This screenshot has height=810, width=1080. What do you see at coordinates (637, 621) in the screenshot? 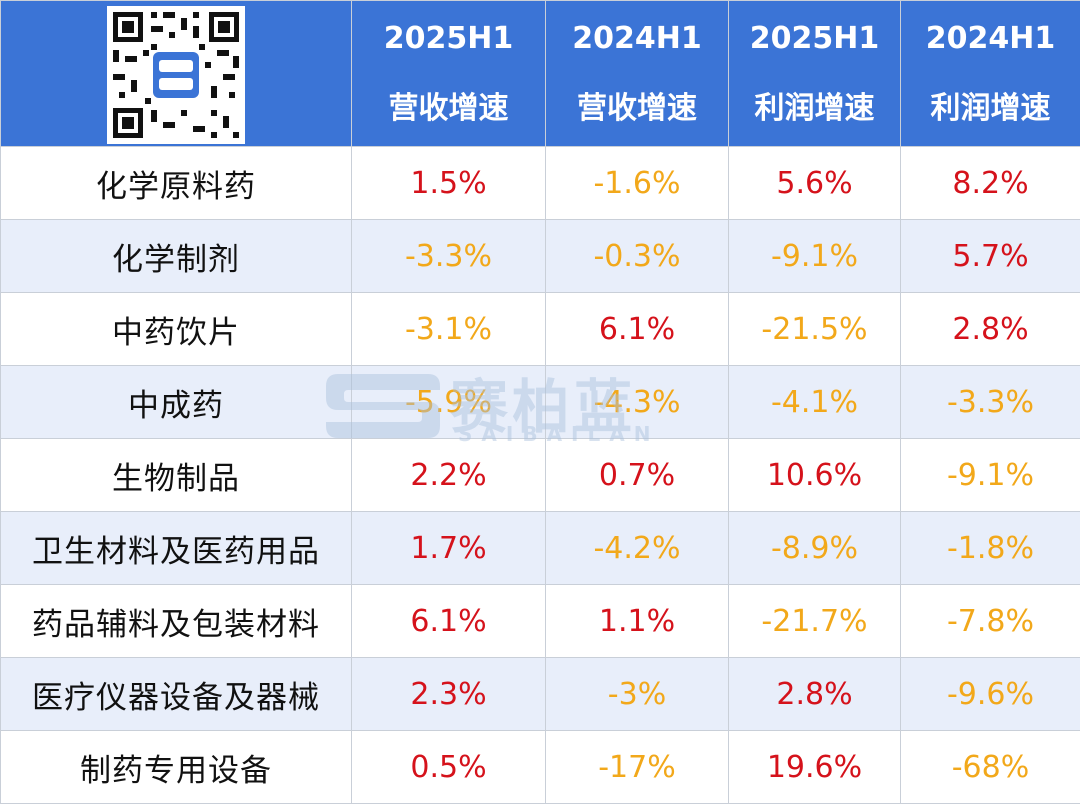
I see `growth-value-cell: 1.1%` at bounding box center [637, 621].